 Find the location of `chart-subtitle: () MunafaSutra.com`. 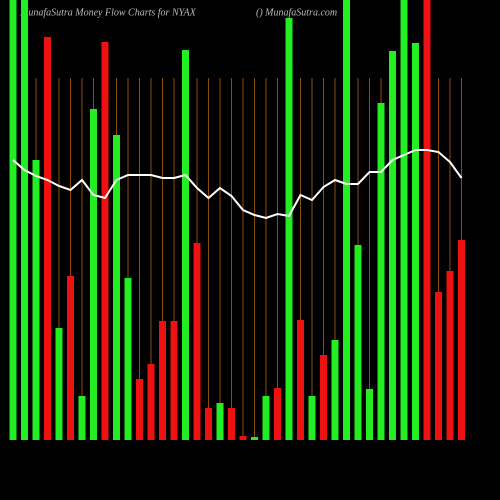

chart-subtitle: () MunafaSutra.com is located at coordinates (296, 12).